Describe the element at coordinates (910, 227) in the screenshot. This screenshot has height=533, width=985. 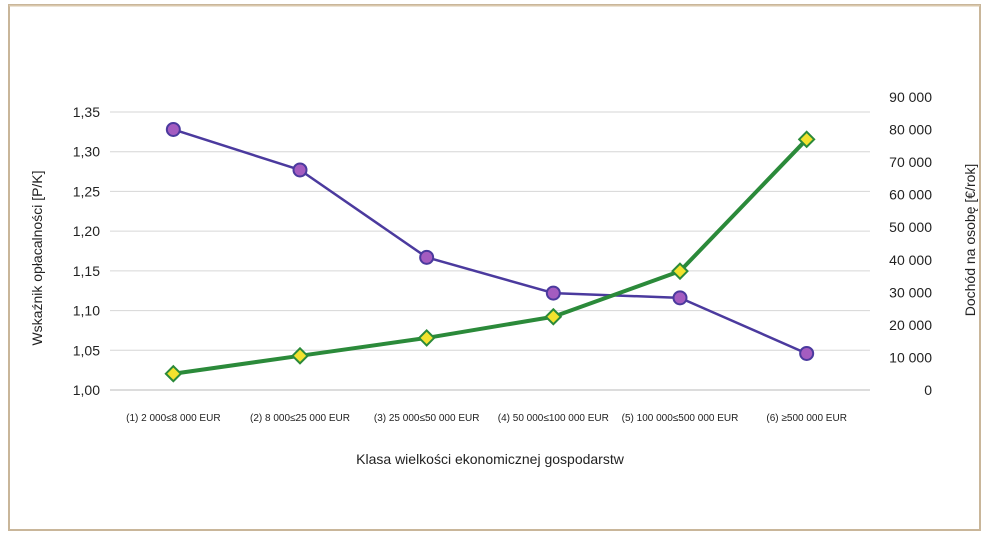
I see `right-tick-label: 50 000` at that location.